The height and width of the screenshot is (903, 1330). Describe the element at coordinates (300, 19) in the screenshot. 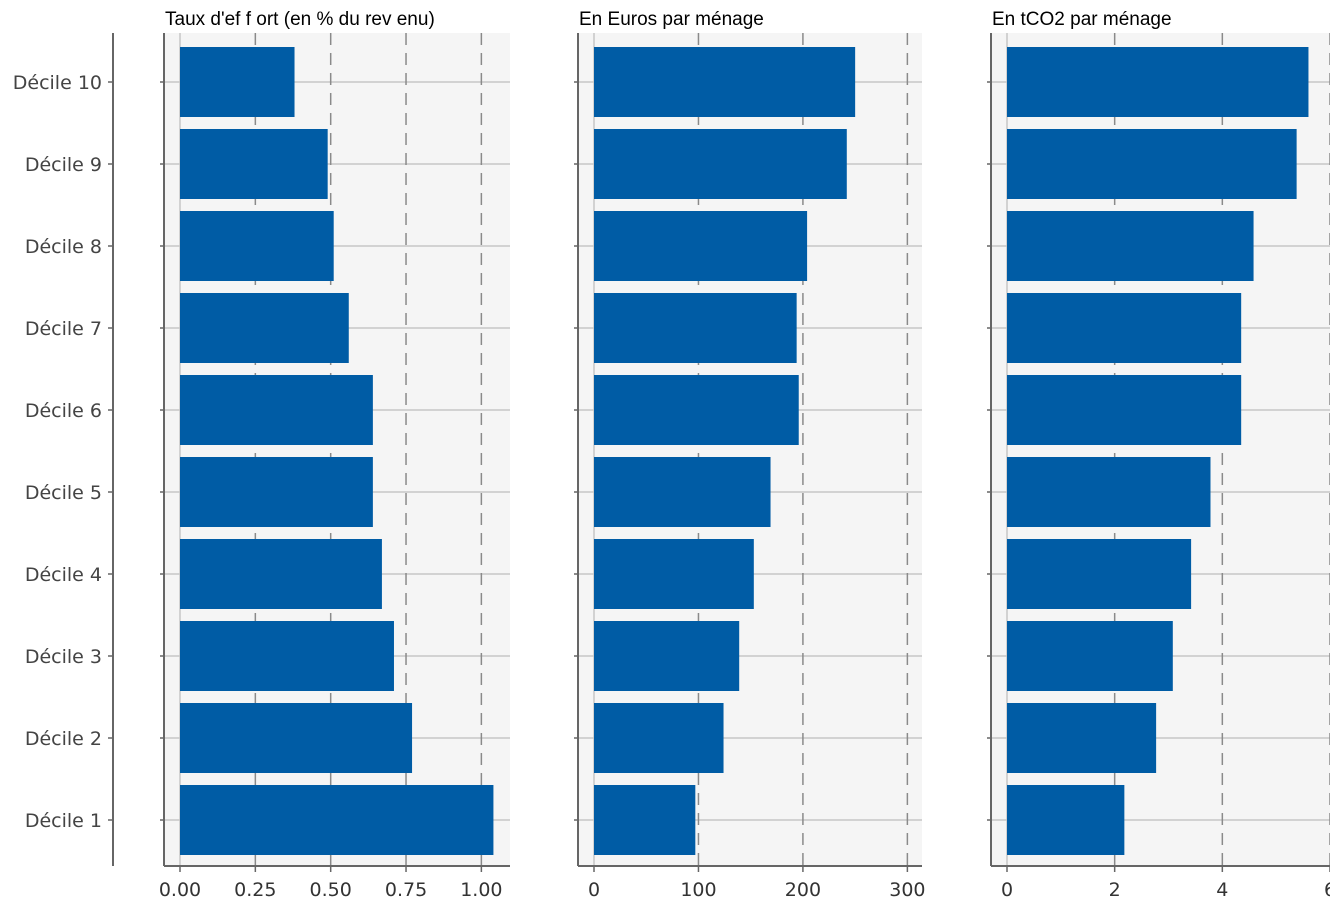

I see `panel-title: Taux d'ef f ort (en % du rev enu)` at that location.